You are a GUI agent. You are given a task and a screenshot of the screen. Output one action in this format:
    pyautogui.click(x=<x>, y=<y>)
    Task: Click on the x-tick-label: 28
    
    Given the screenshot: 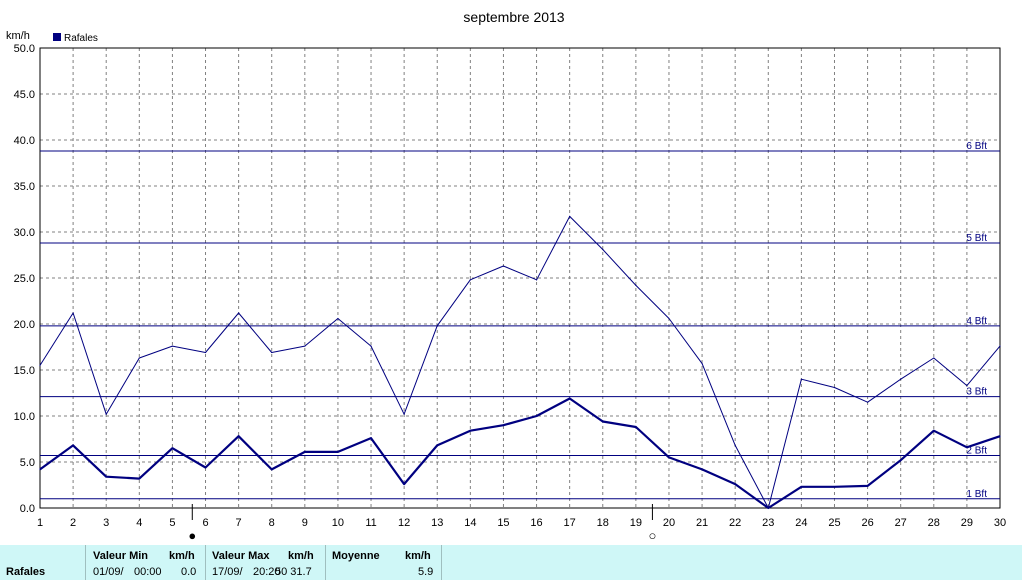 What is the action you would take?
    pyautogui.click(x=934, y=523)
    